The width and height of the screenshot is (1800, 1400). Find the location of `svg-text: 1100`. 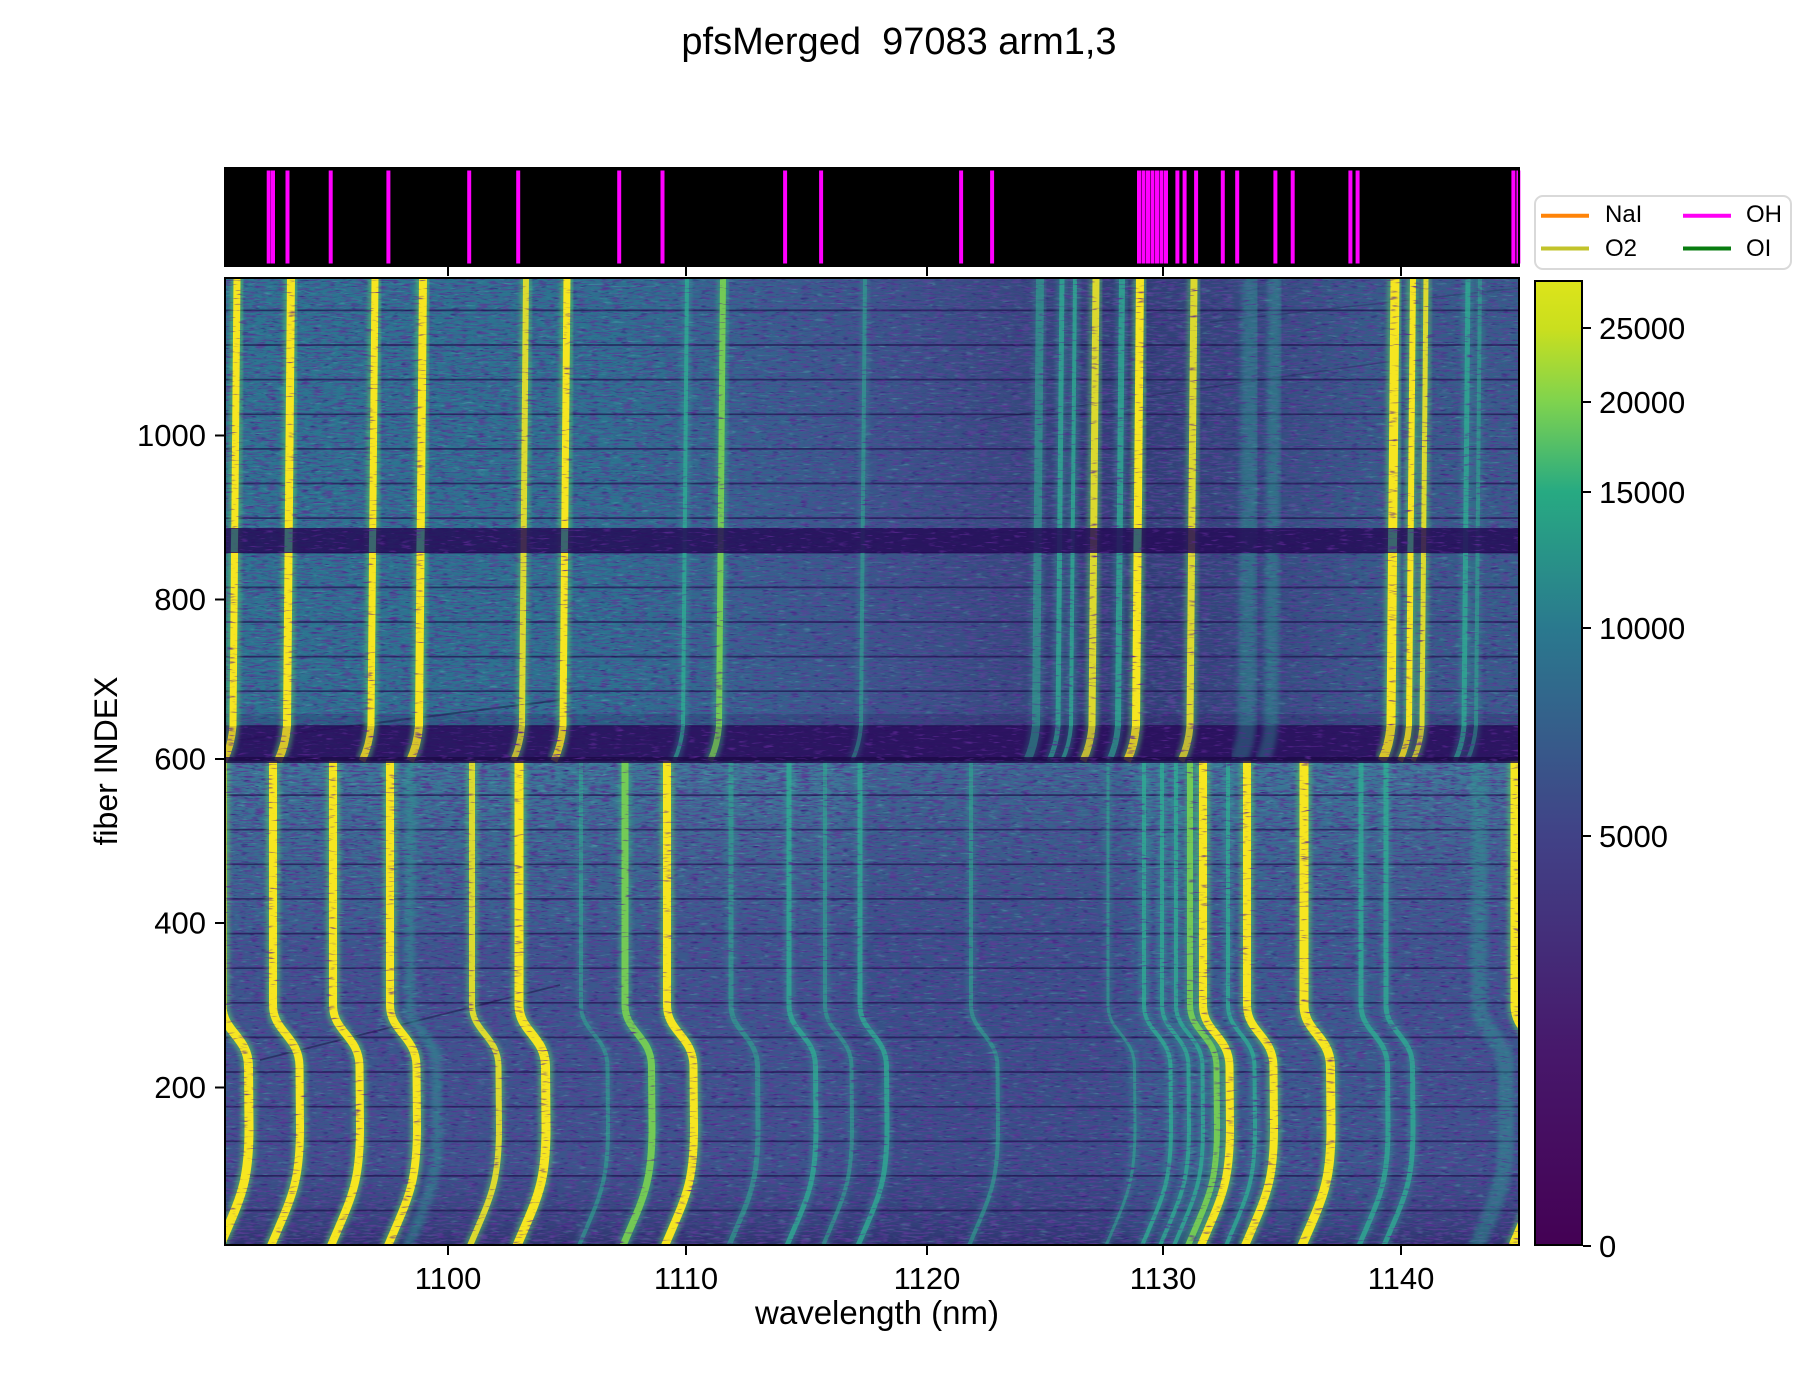

svg-text: 1100 is located at coordinates (448, 1278).